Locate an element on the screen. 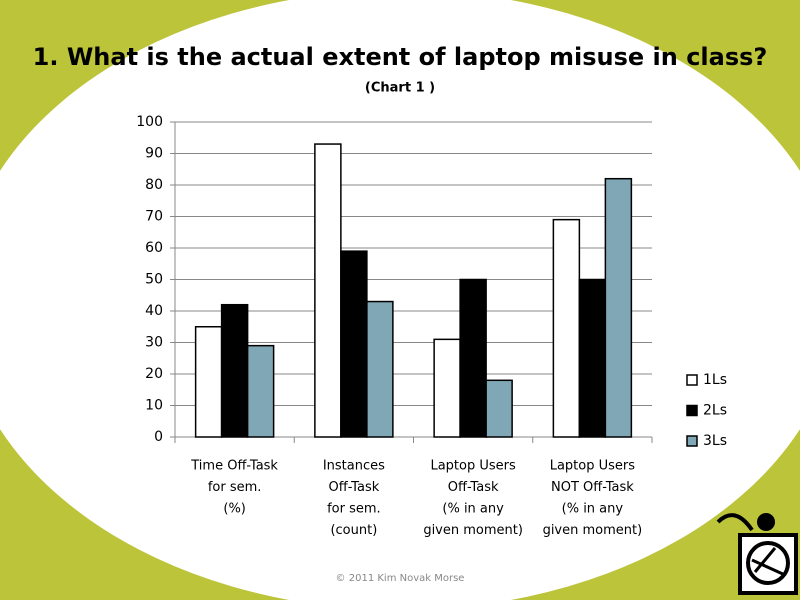 Image resolution: width=800 pixels, height=604 pixels. legend-label: 3Ls is located at coordinates (715, 441).